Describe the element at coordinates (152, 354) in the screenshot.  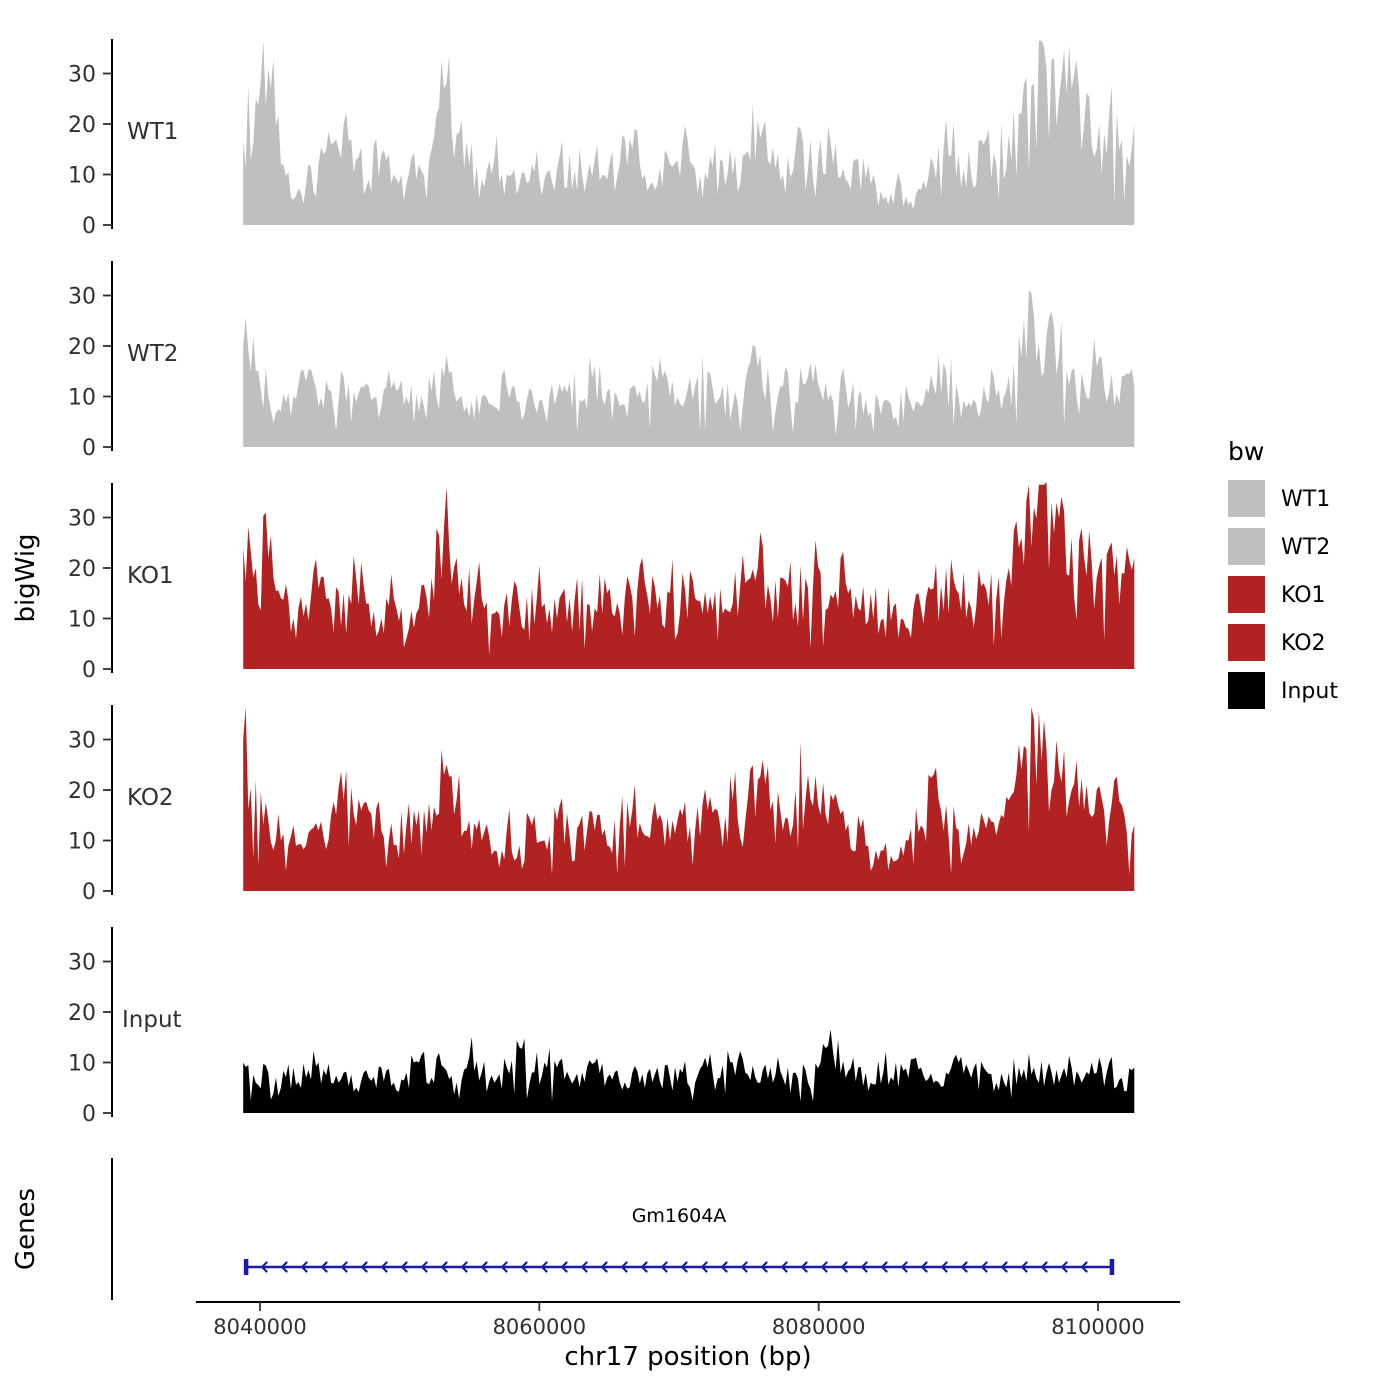
I see `track-label-wt2: WT2` at that location.